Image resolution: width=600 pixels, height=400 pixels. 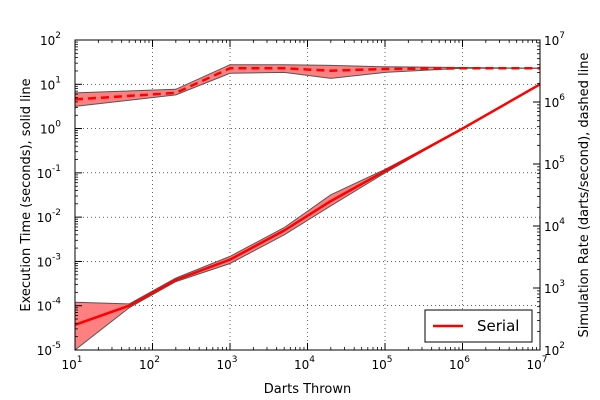 I want to click on error-band-right, so click(x=307, y=85).